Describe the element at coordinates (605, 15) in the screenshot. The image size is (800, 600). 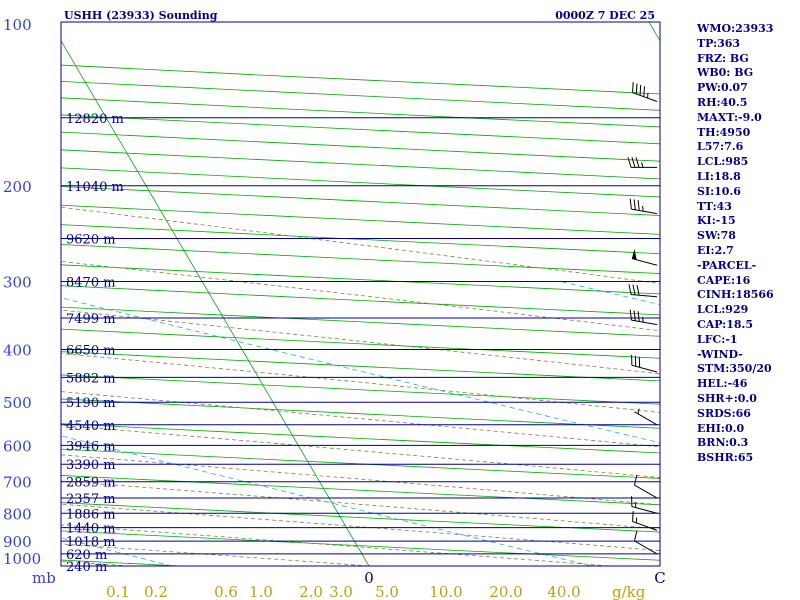
I see `chart-datetime: 0000Z 7 DEC 25` at that location.